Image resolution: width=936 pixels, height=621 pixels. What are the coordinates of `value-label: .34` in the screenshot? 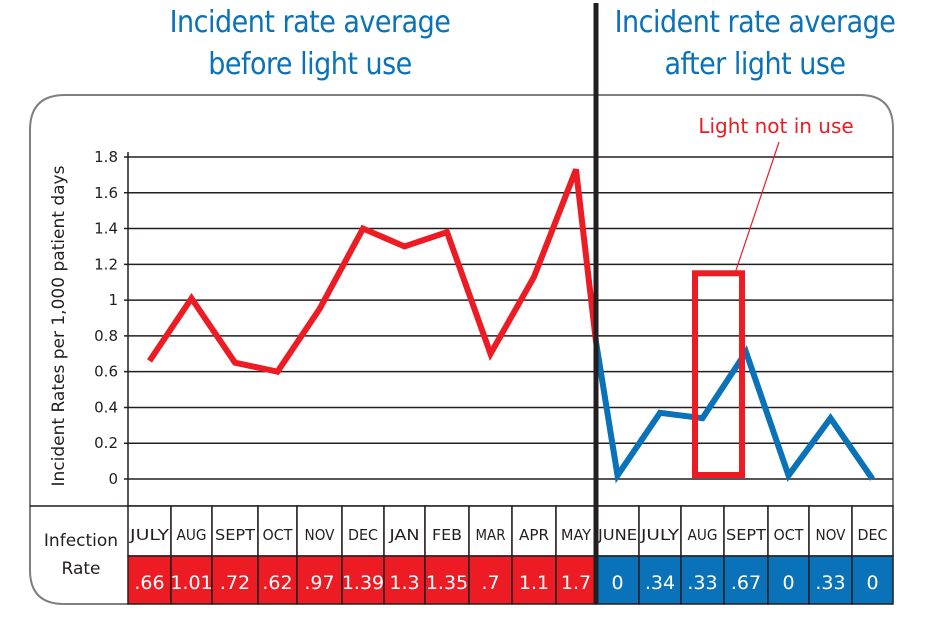 It's located at (660, 583).